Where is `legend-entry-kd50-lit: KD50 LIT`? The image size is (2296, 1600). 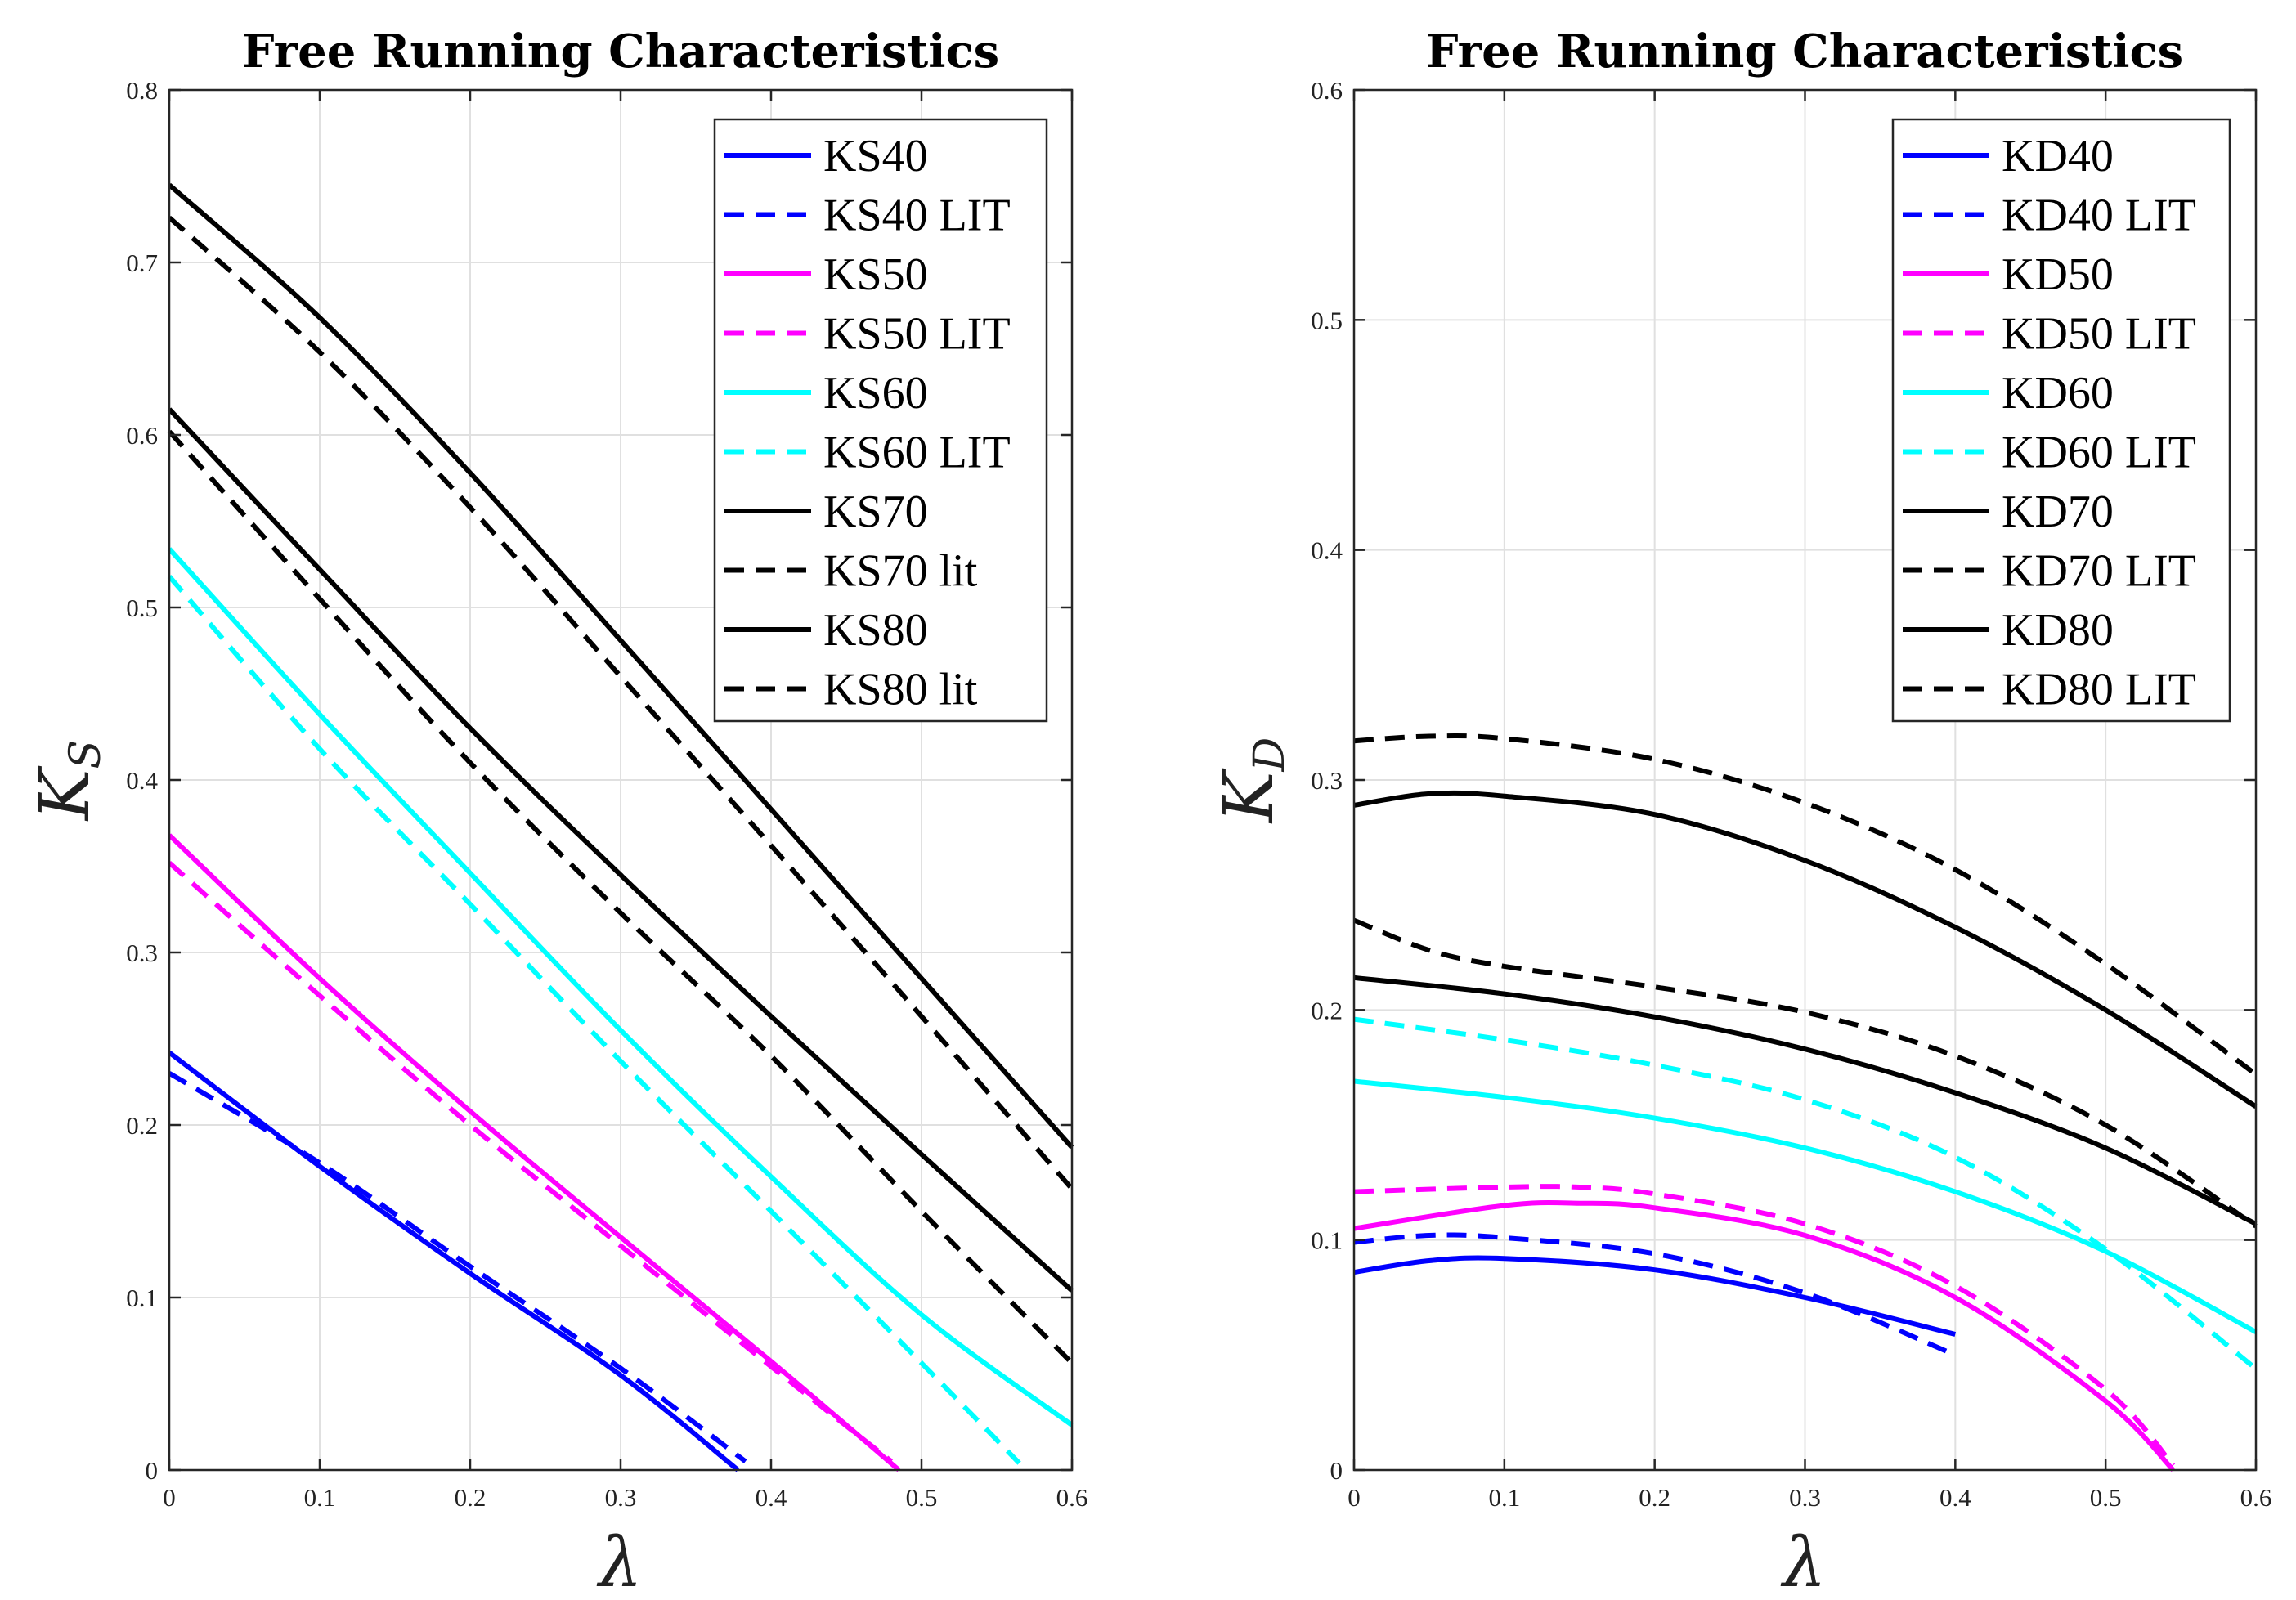 legend-entry-kd50-lit: KD50 LIT is located at coordinates (2049, 334).